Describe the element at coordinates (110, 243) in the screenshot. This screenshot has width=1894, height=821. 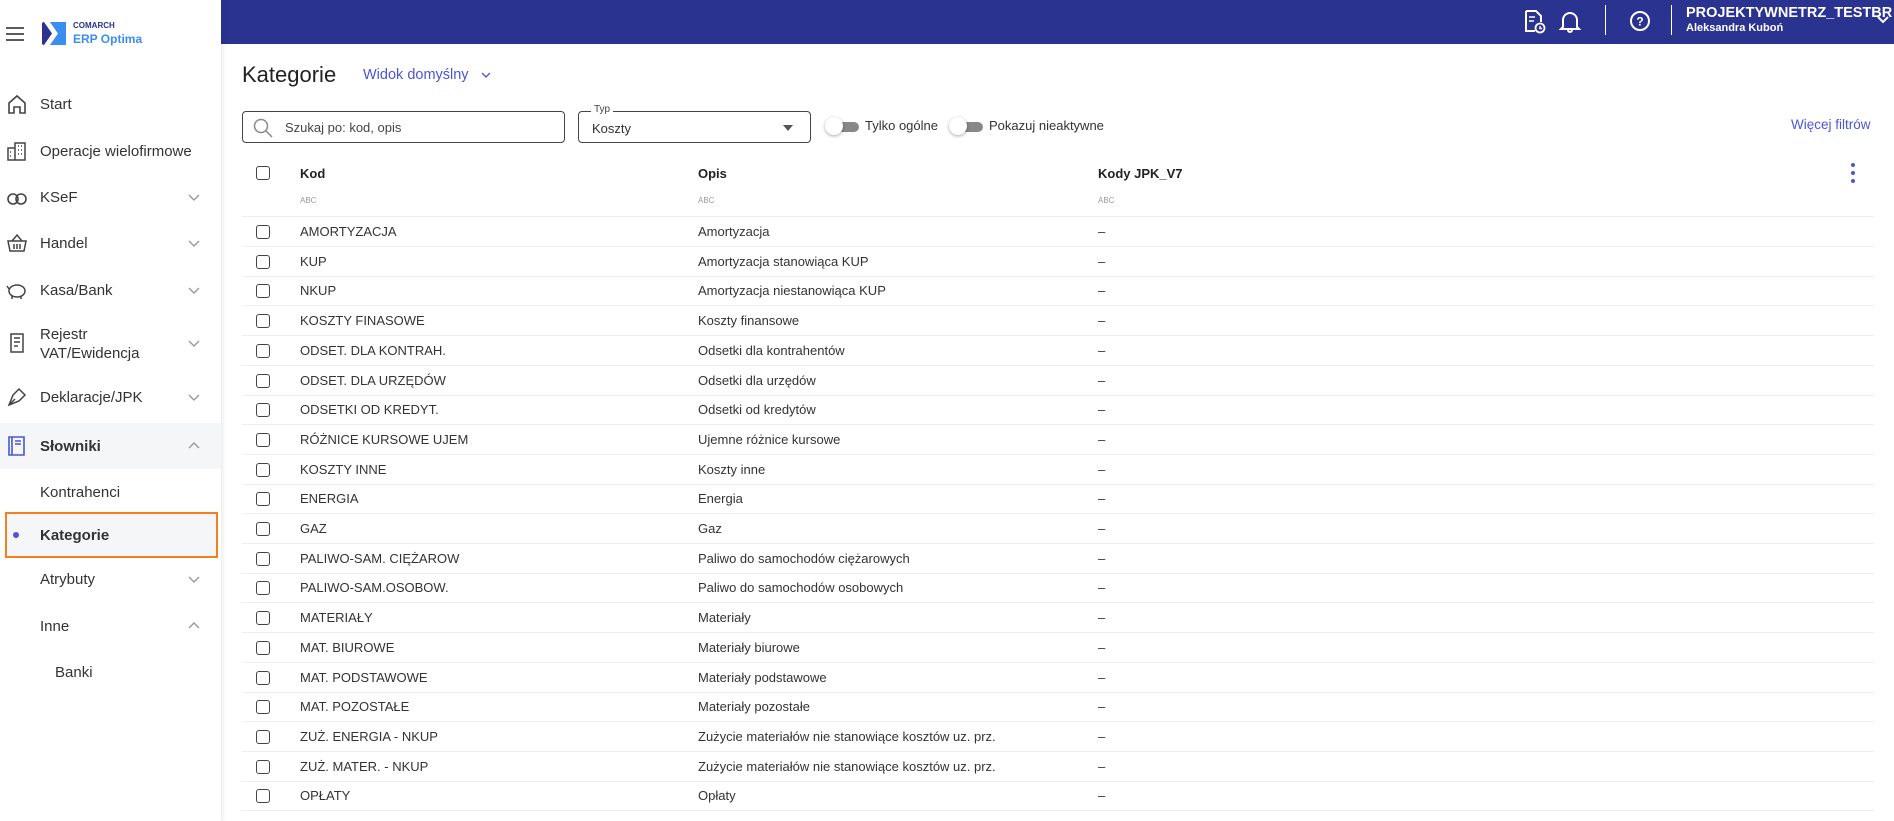
I see `sidebar-item-handel: Handel` at that location.